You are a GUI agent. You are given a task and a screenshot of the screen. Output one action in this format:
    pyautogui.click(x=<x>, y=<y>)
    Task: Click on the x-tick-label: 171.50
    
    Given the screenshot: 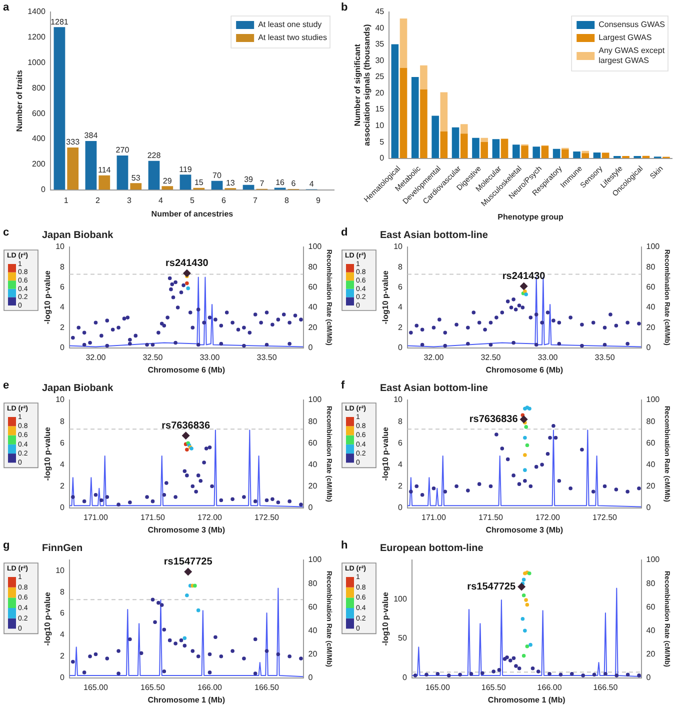 What is the action you would take?
    pyautogui.click(x=153, y=517)
    